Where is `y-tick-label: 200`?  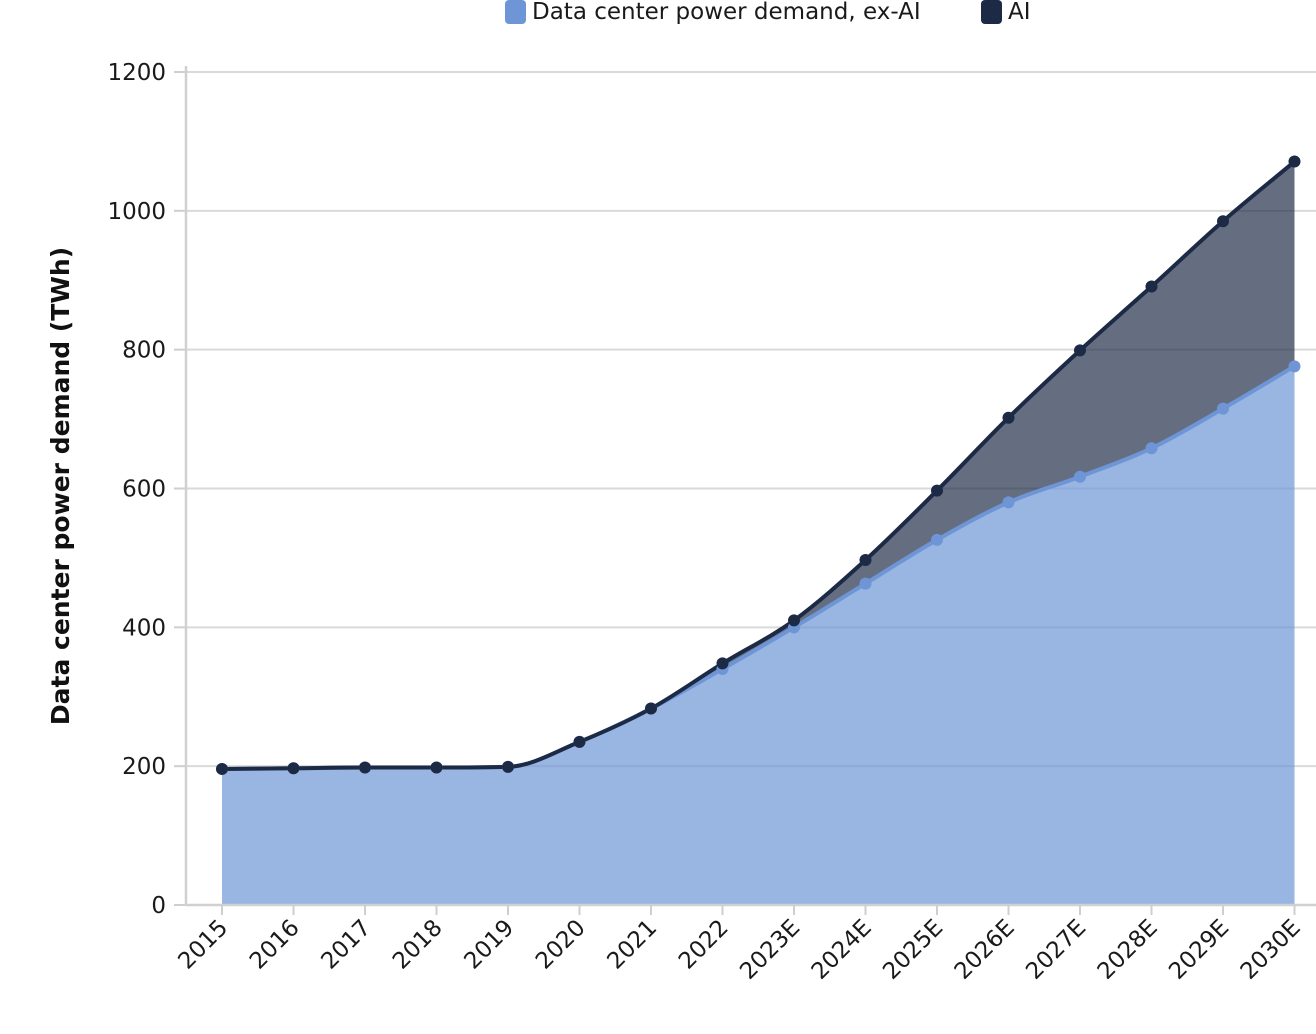 y-tick-label: 200 is located at coordinates (144, 767).